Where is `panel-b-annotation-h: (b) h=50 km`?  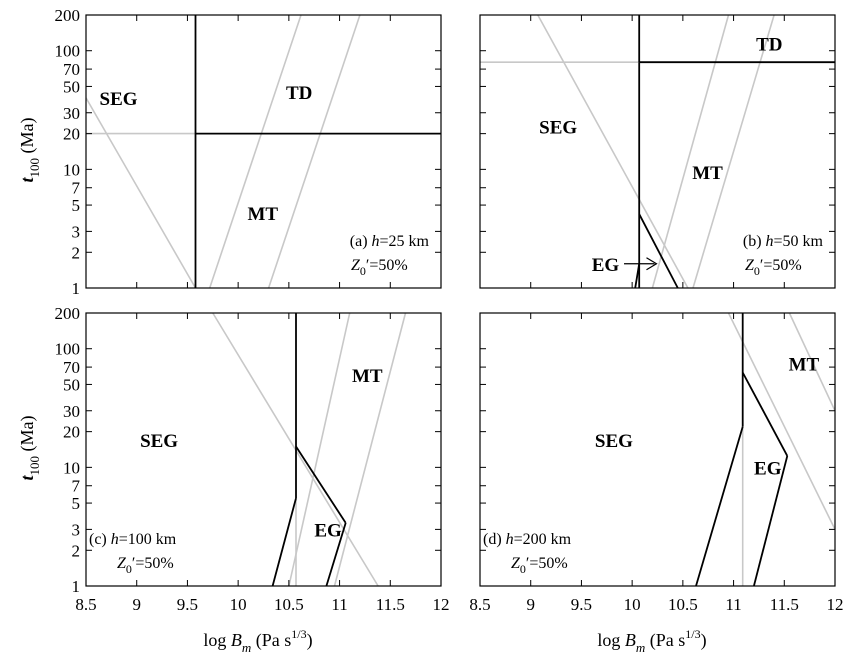 panel-b-annotation-h: (b) h=50 km is located at coordinates (783, 241).